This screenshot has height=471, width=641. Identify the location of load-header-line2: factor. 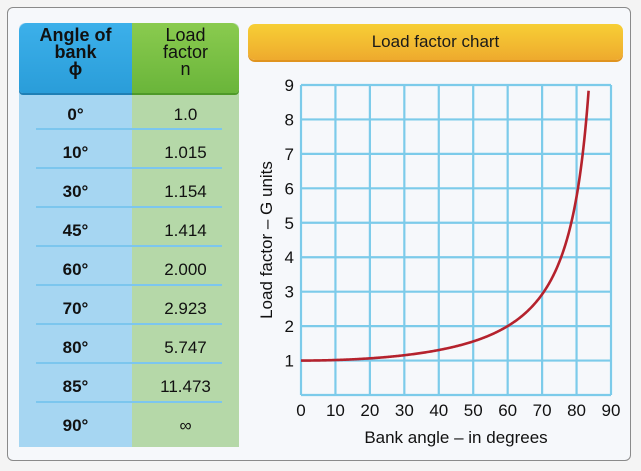
(185, 52).